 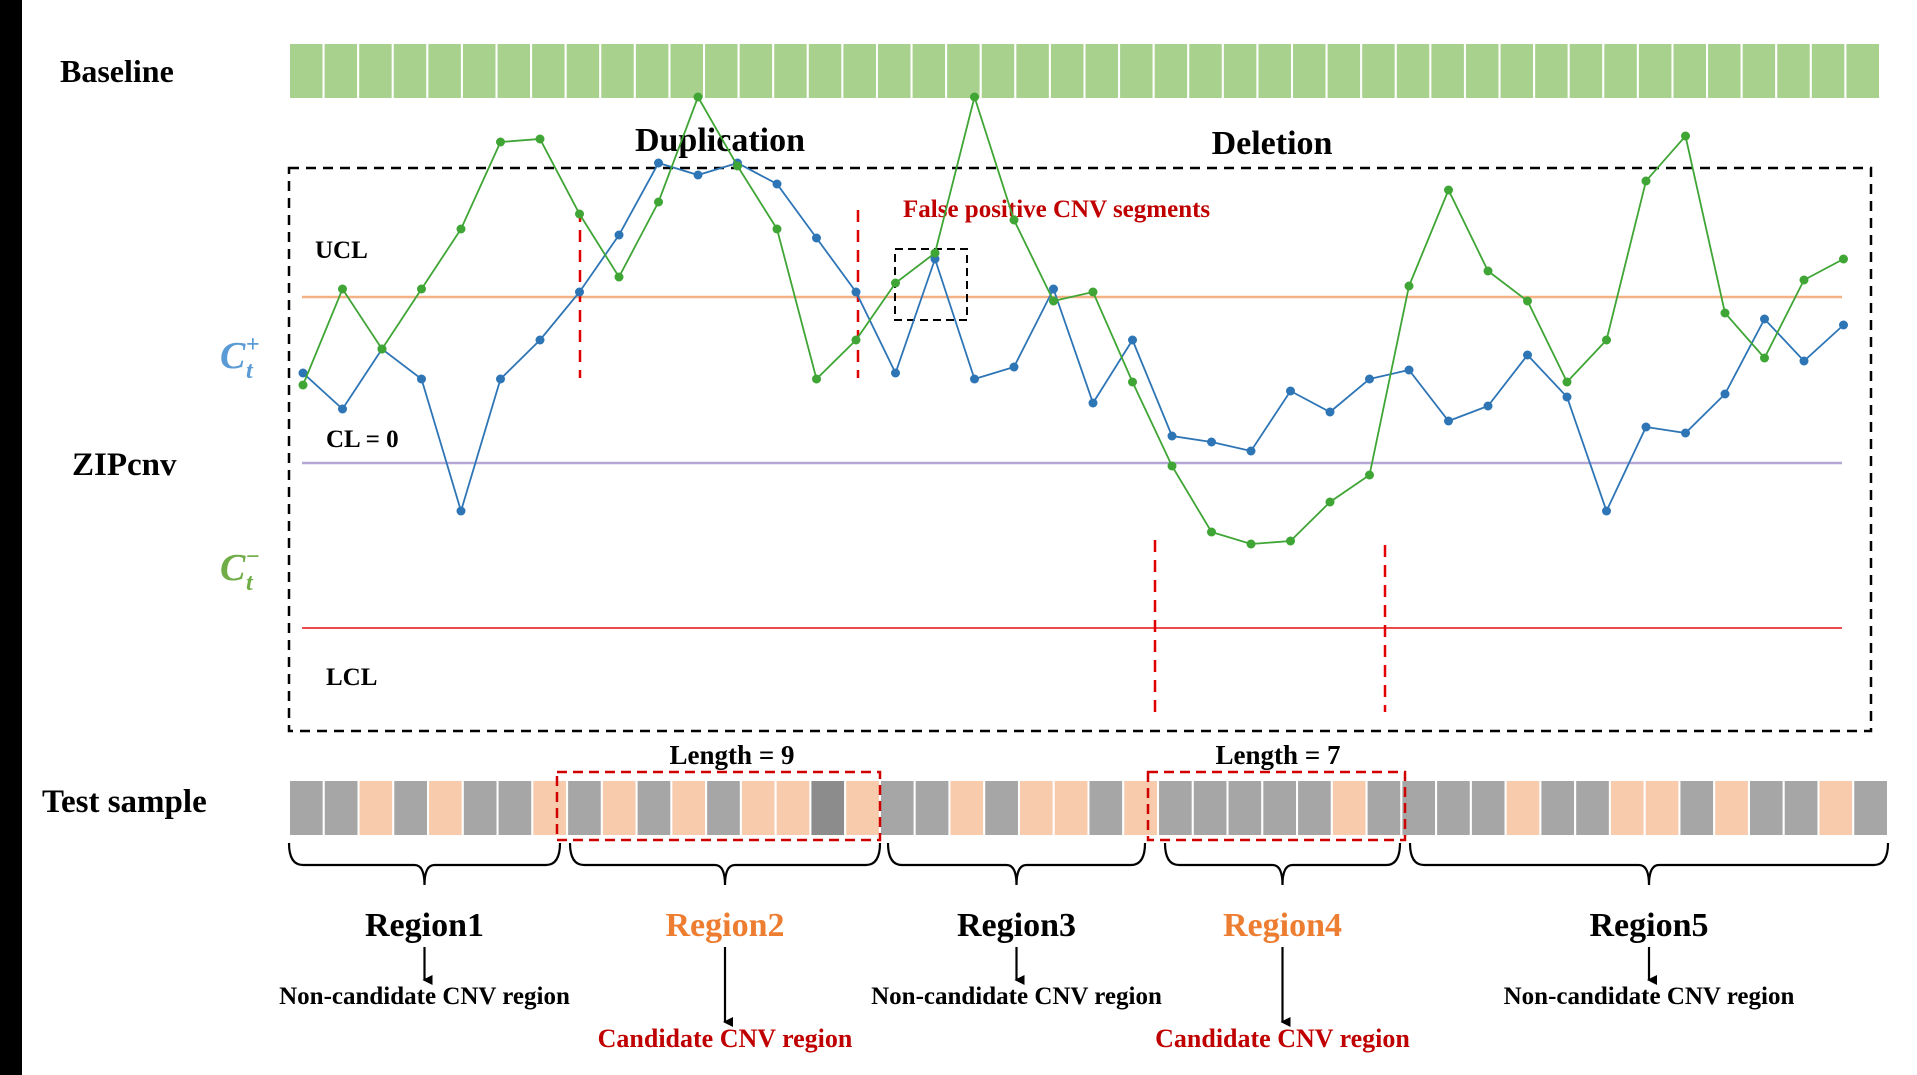 What do you see at coordinates (362, 439) in the screenshot?
I see `cl-label: CL = 0` at bounding box center [362, 439].